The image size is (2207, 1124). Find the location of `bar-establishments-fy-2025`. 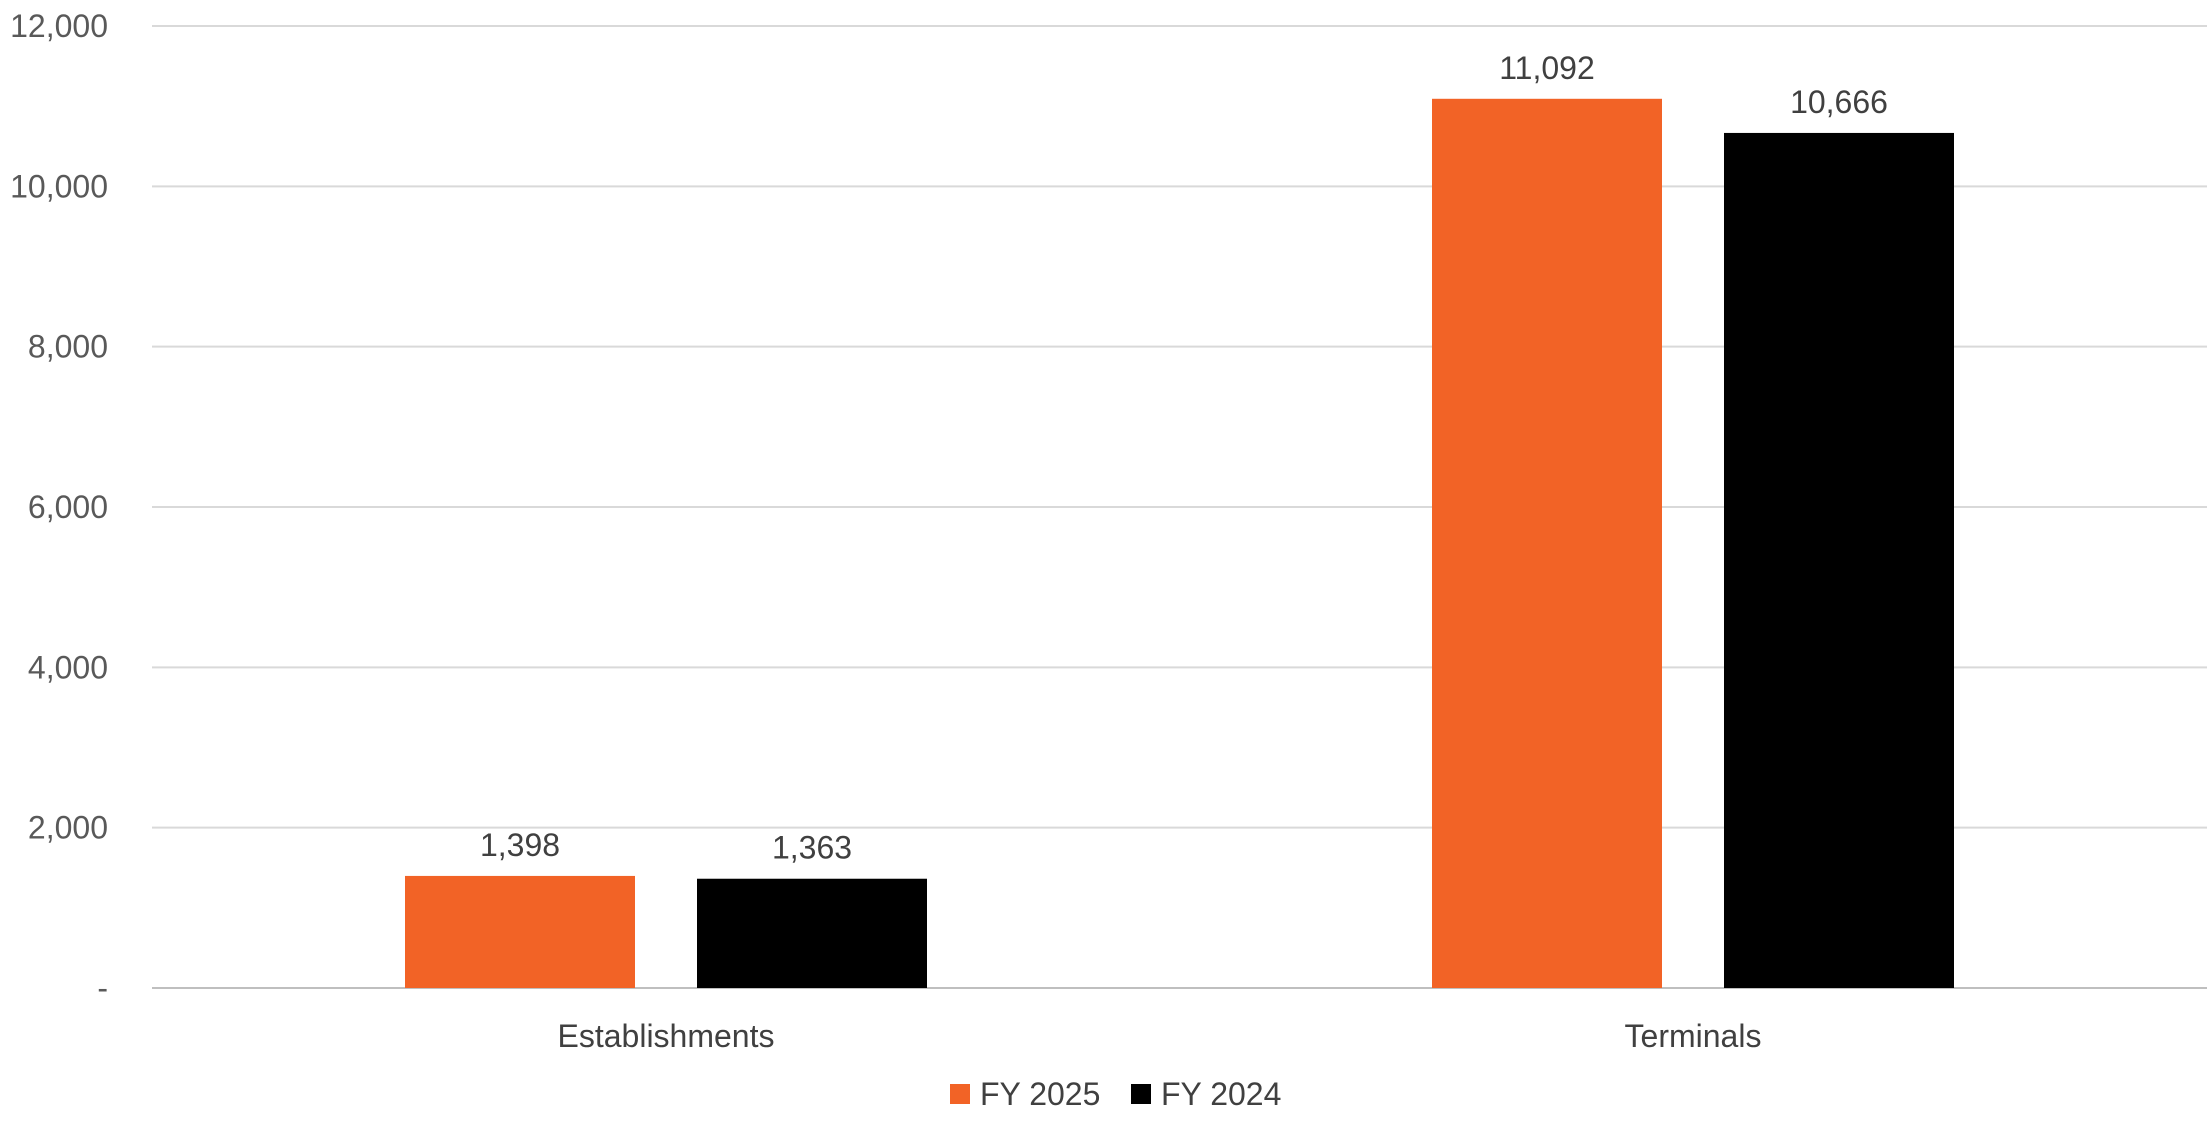

bar-establishments-fy-2025 is located at coordinates (520, 931).